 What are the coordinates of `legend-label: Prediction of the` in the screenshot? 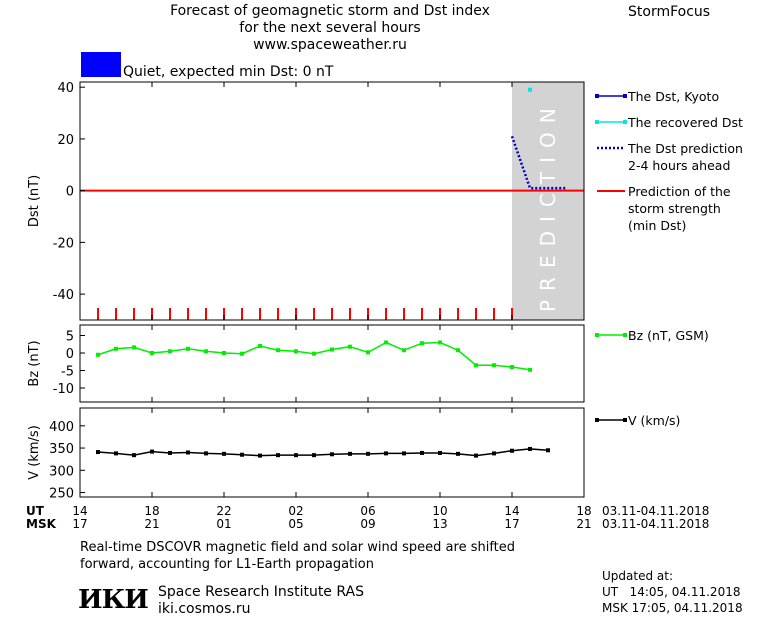 It's located at (679, 191).